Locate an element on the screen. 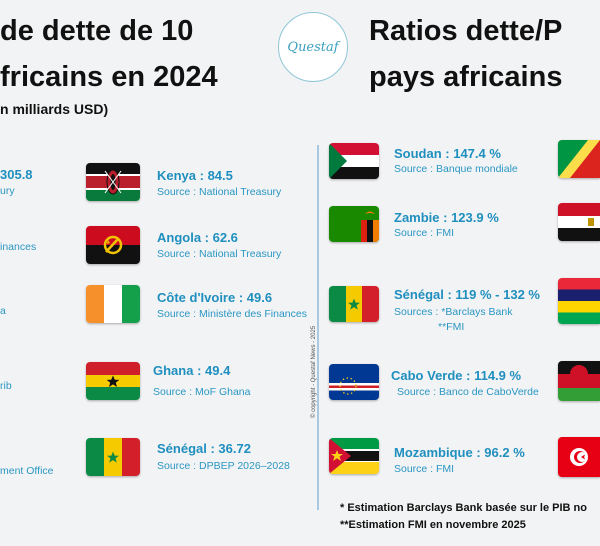  right-title-line2: pays africains is located at coordinates (466, 77).